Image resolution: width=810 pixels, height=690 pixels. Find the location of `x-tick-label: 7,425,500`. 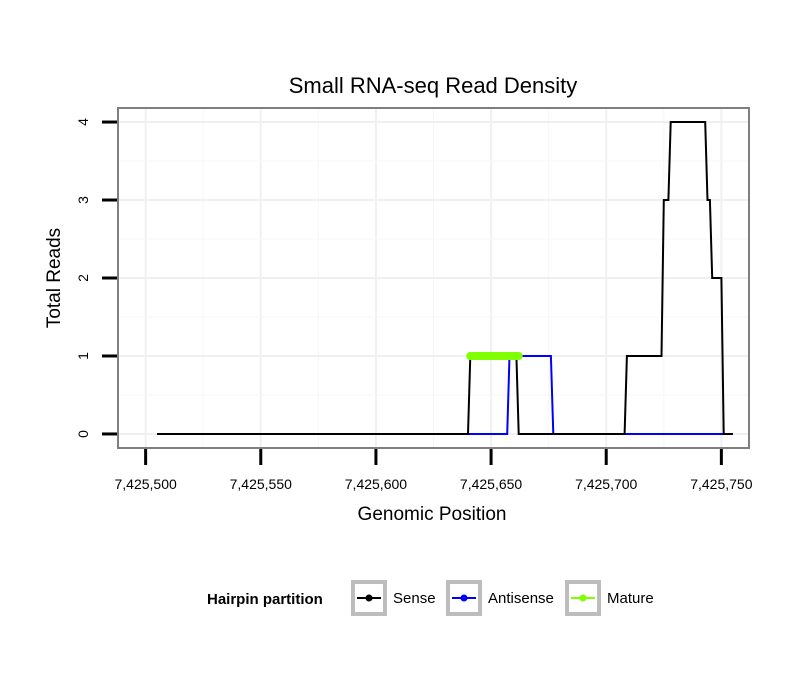

x-tick-label: 7,425,500 is located at coordinates (145, 484).